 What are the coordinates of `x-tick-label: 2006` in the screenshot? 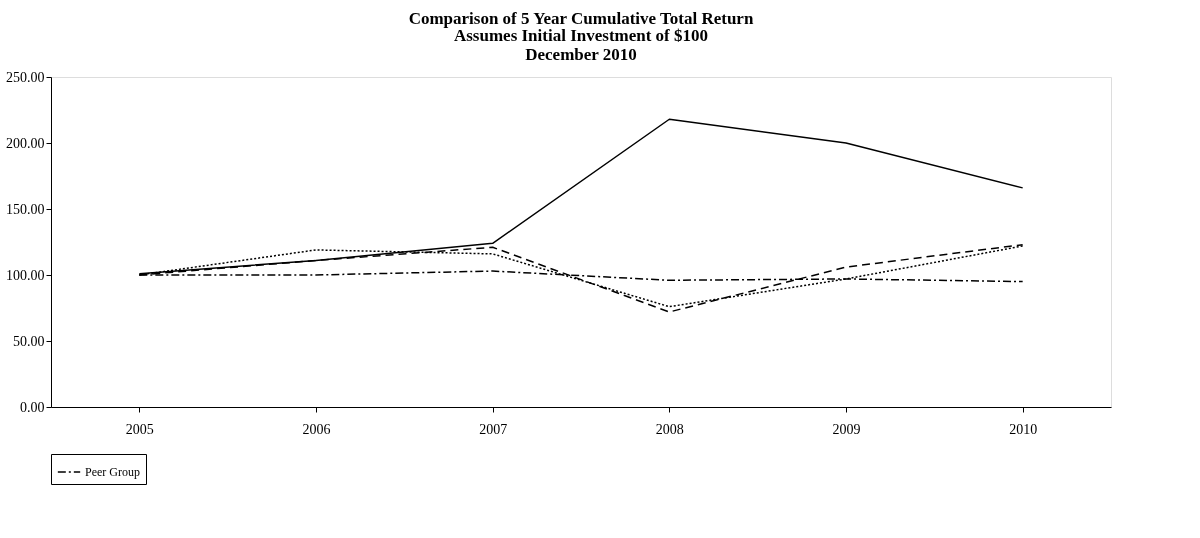 It's located at (316, 429).